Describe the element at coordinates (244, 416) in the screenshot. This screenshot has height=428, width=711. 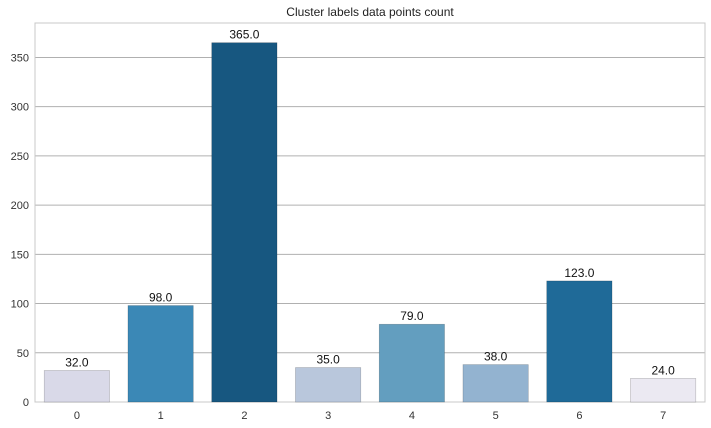
I see `x-tick-label-2: 2` at that location.